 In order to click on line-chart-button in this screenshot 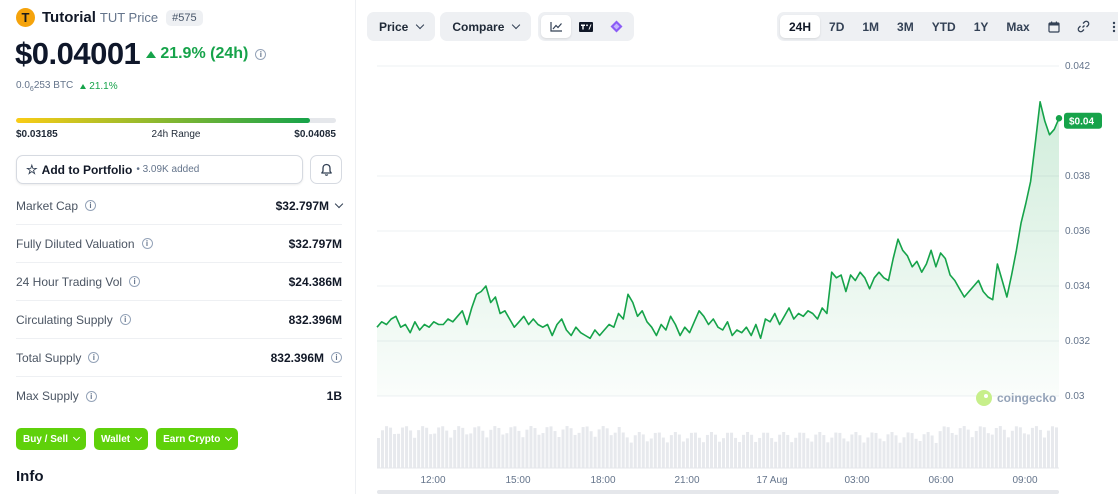, I will do `click(556, 26)`.